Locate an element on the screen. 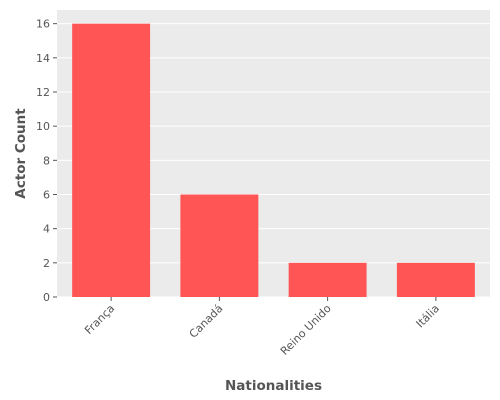 The width and height of the screenshot is (500, 400). x-tick-label: Reino Unido is located at coordinates (306, 330).